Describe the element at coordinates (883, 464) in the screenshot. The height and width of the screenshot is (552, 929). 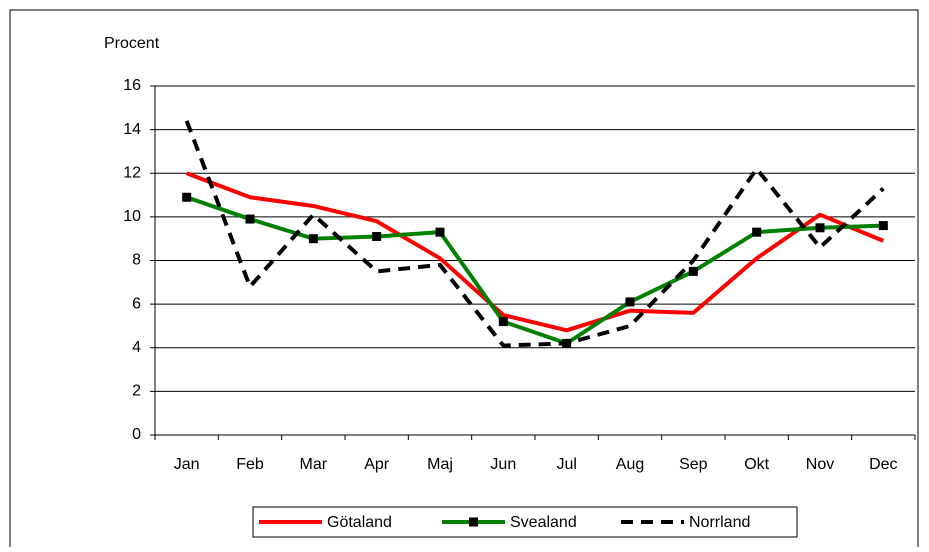
I see `x-tick-label: Dec` at that location.